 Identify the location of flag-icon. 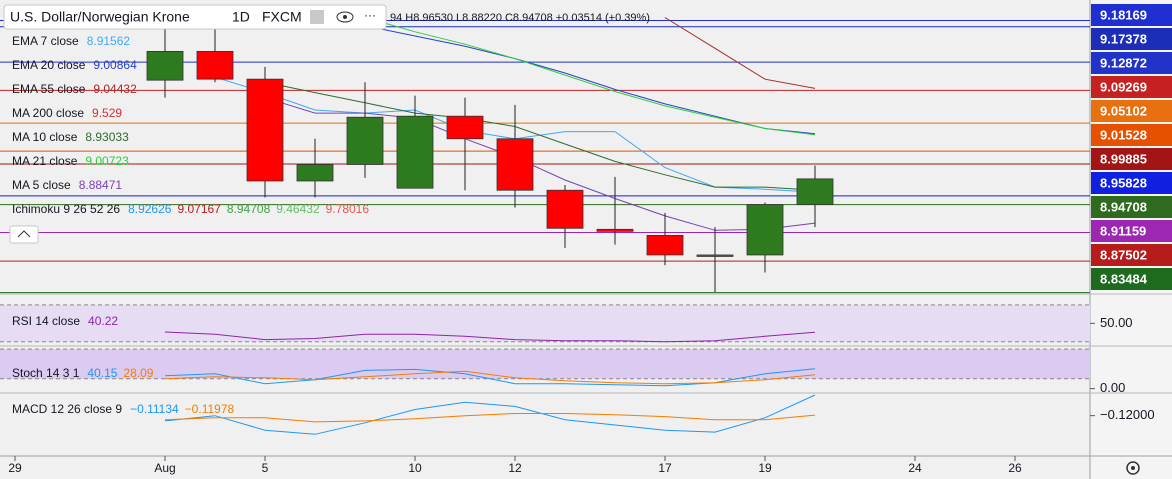
(317, 17).